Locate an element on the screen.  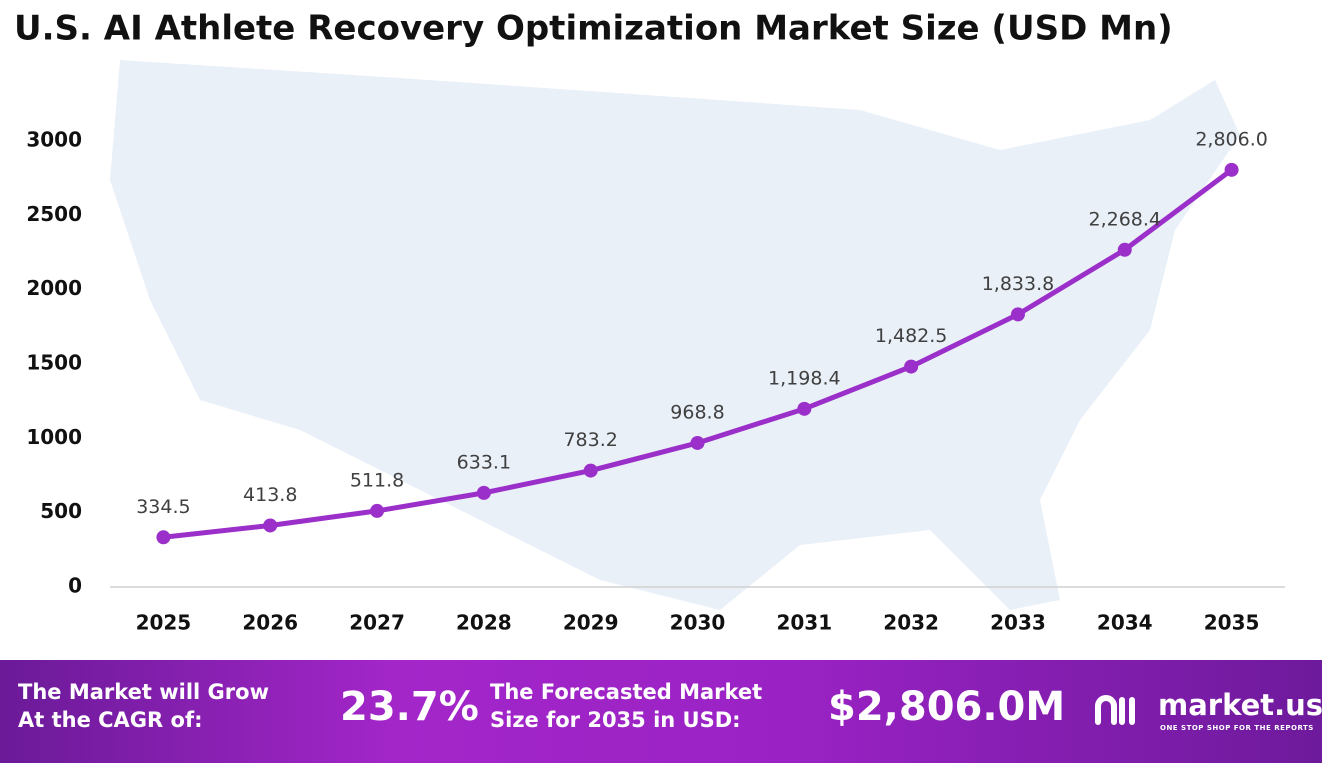
y-tick-label: 3000 is located at coordinates (54, 140).